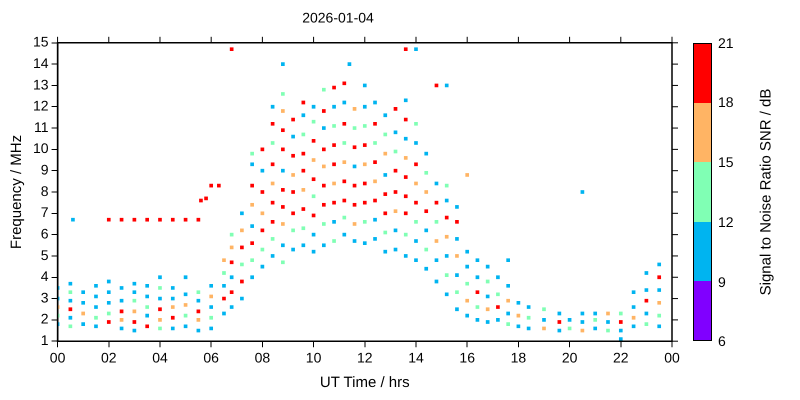  What do you see at coordinates (726, 162) in the screenshot?
I see `color-bar-label: 15` at bounding box center [726, 162].